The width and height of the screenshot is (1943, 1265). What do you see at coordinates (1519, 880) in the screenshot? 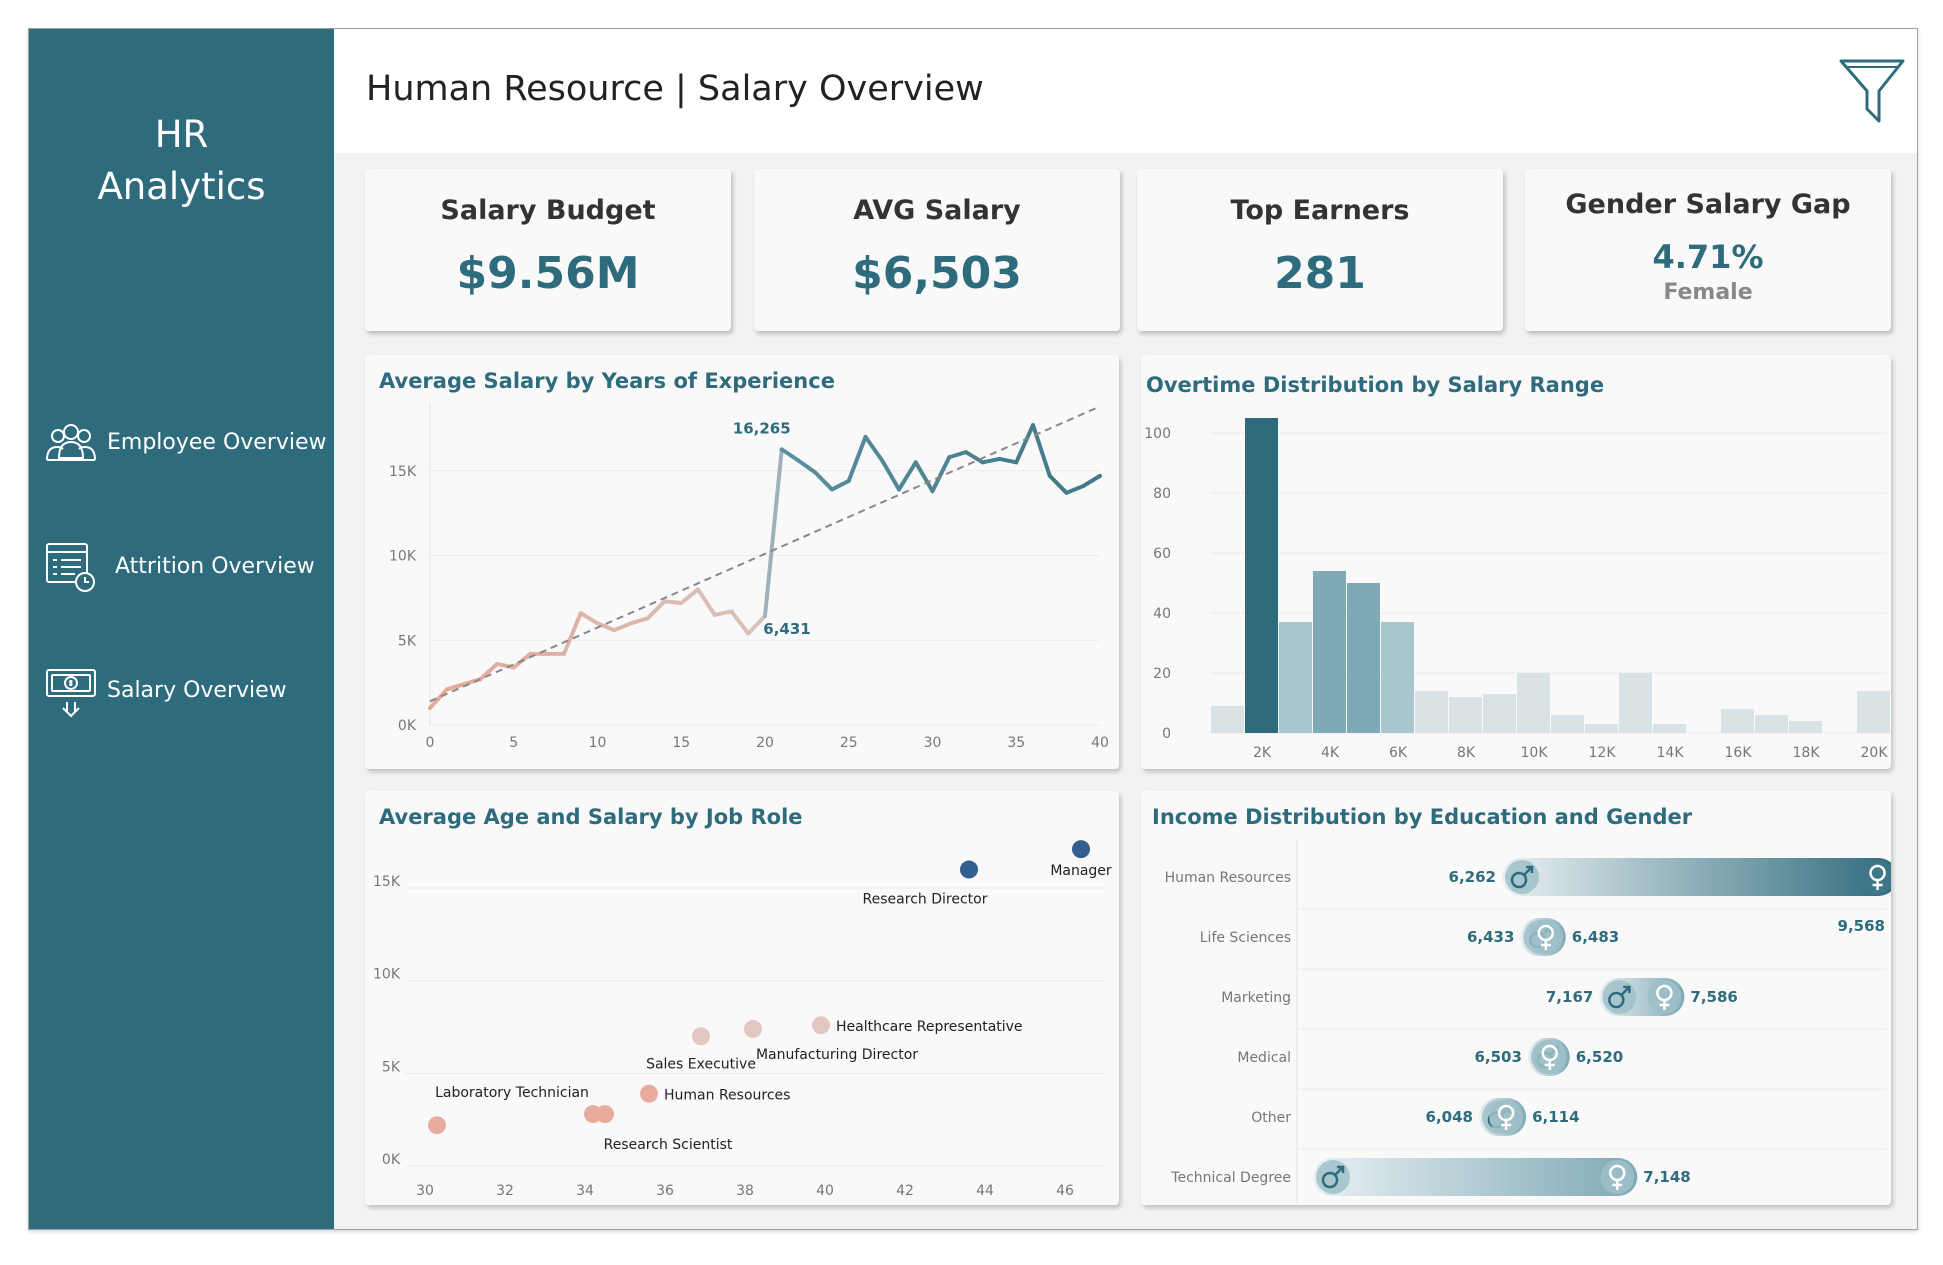
I see `male-symbol-circle` at bounding box center [1519, 880].